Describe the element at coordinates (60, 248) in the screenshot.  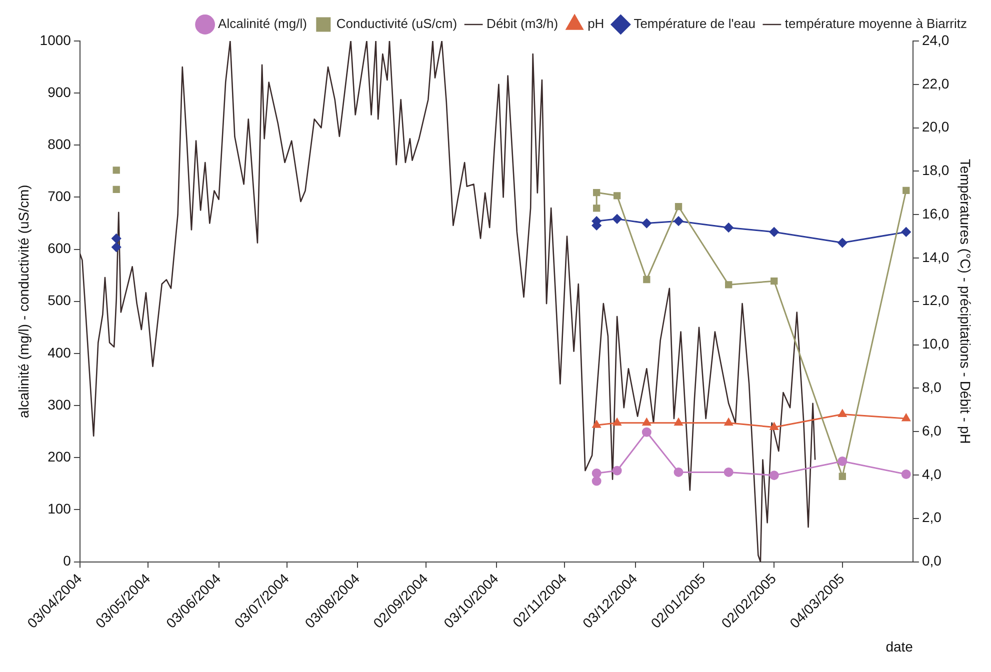
I see `y-tick-label: 600` at that location.